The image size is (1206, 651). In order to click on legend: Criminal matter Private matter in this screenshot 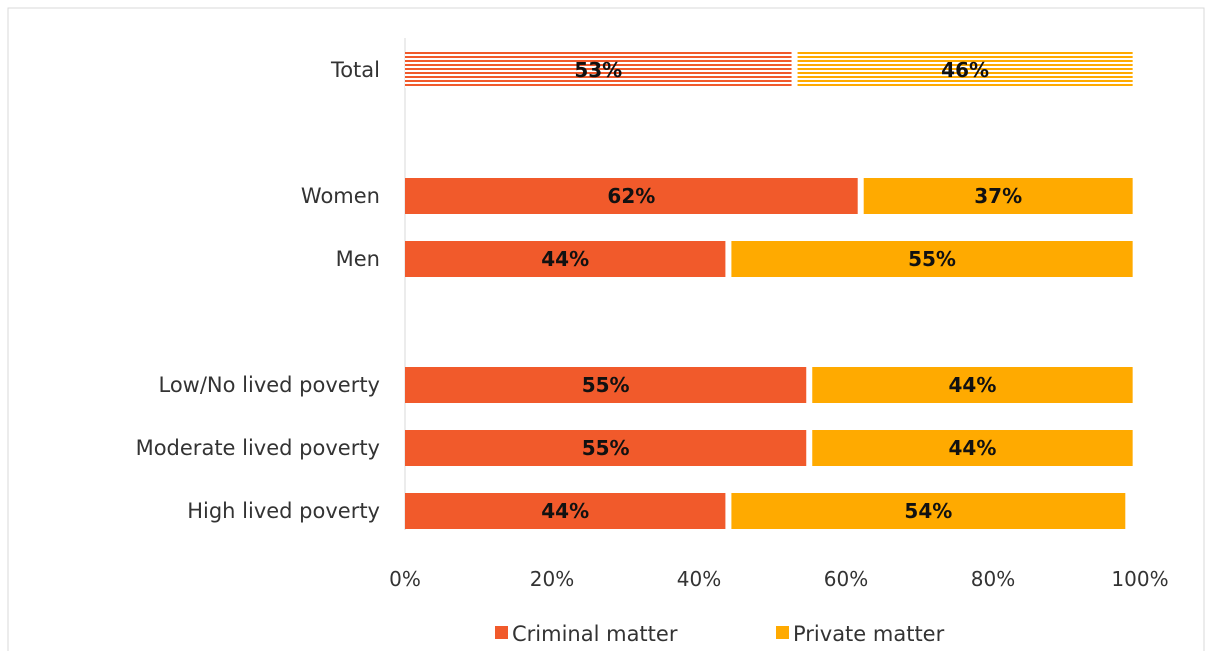, I will do `click(720, 634)`.